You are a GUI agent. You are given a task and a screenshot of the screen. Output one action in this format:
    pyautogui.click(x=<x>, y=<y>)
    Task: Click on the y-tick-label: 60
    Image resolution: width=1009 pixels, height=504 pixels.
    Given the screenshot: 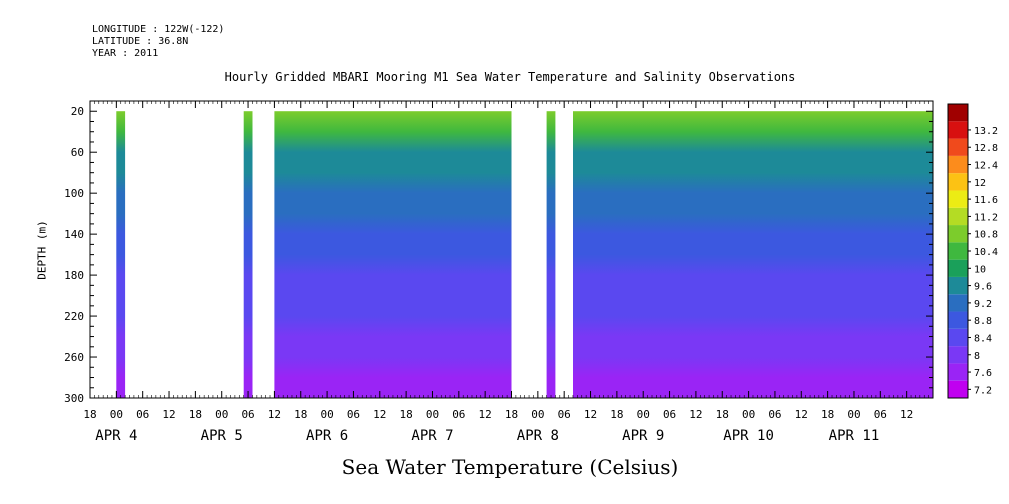 What is the action you would take?
    pyautogui.click(x=77, y=152)
    